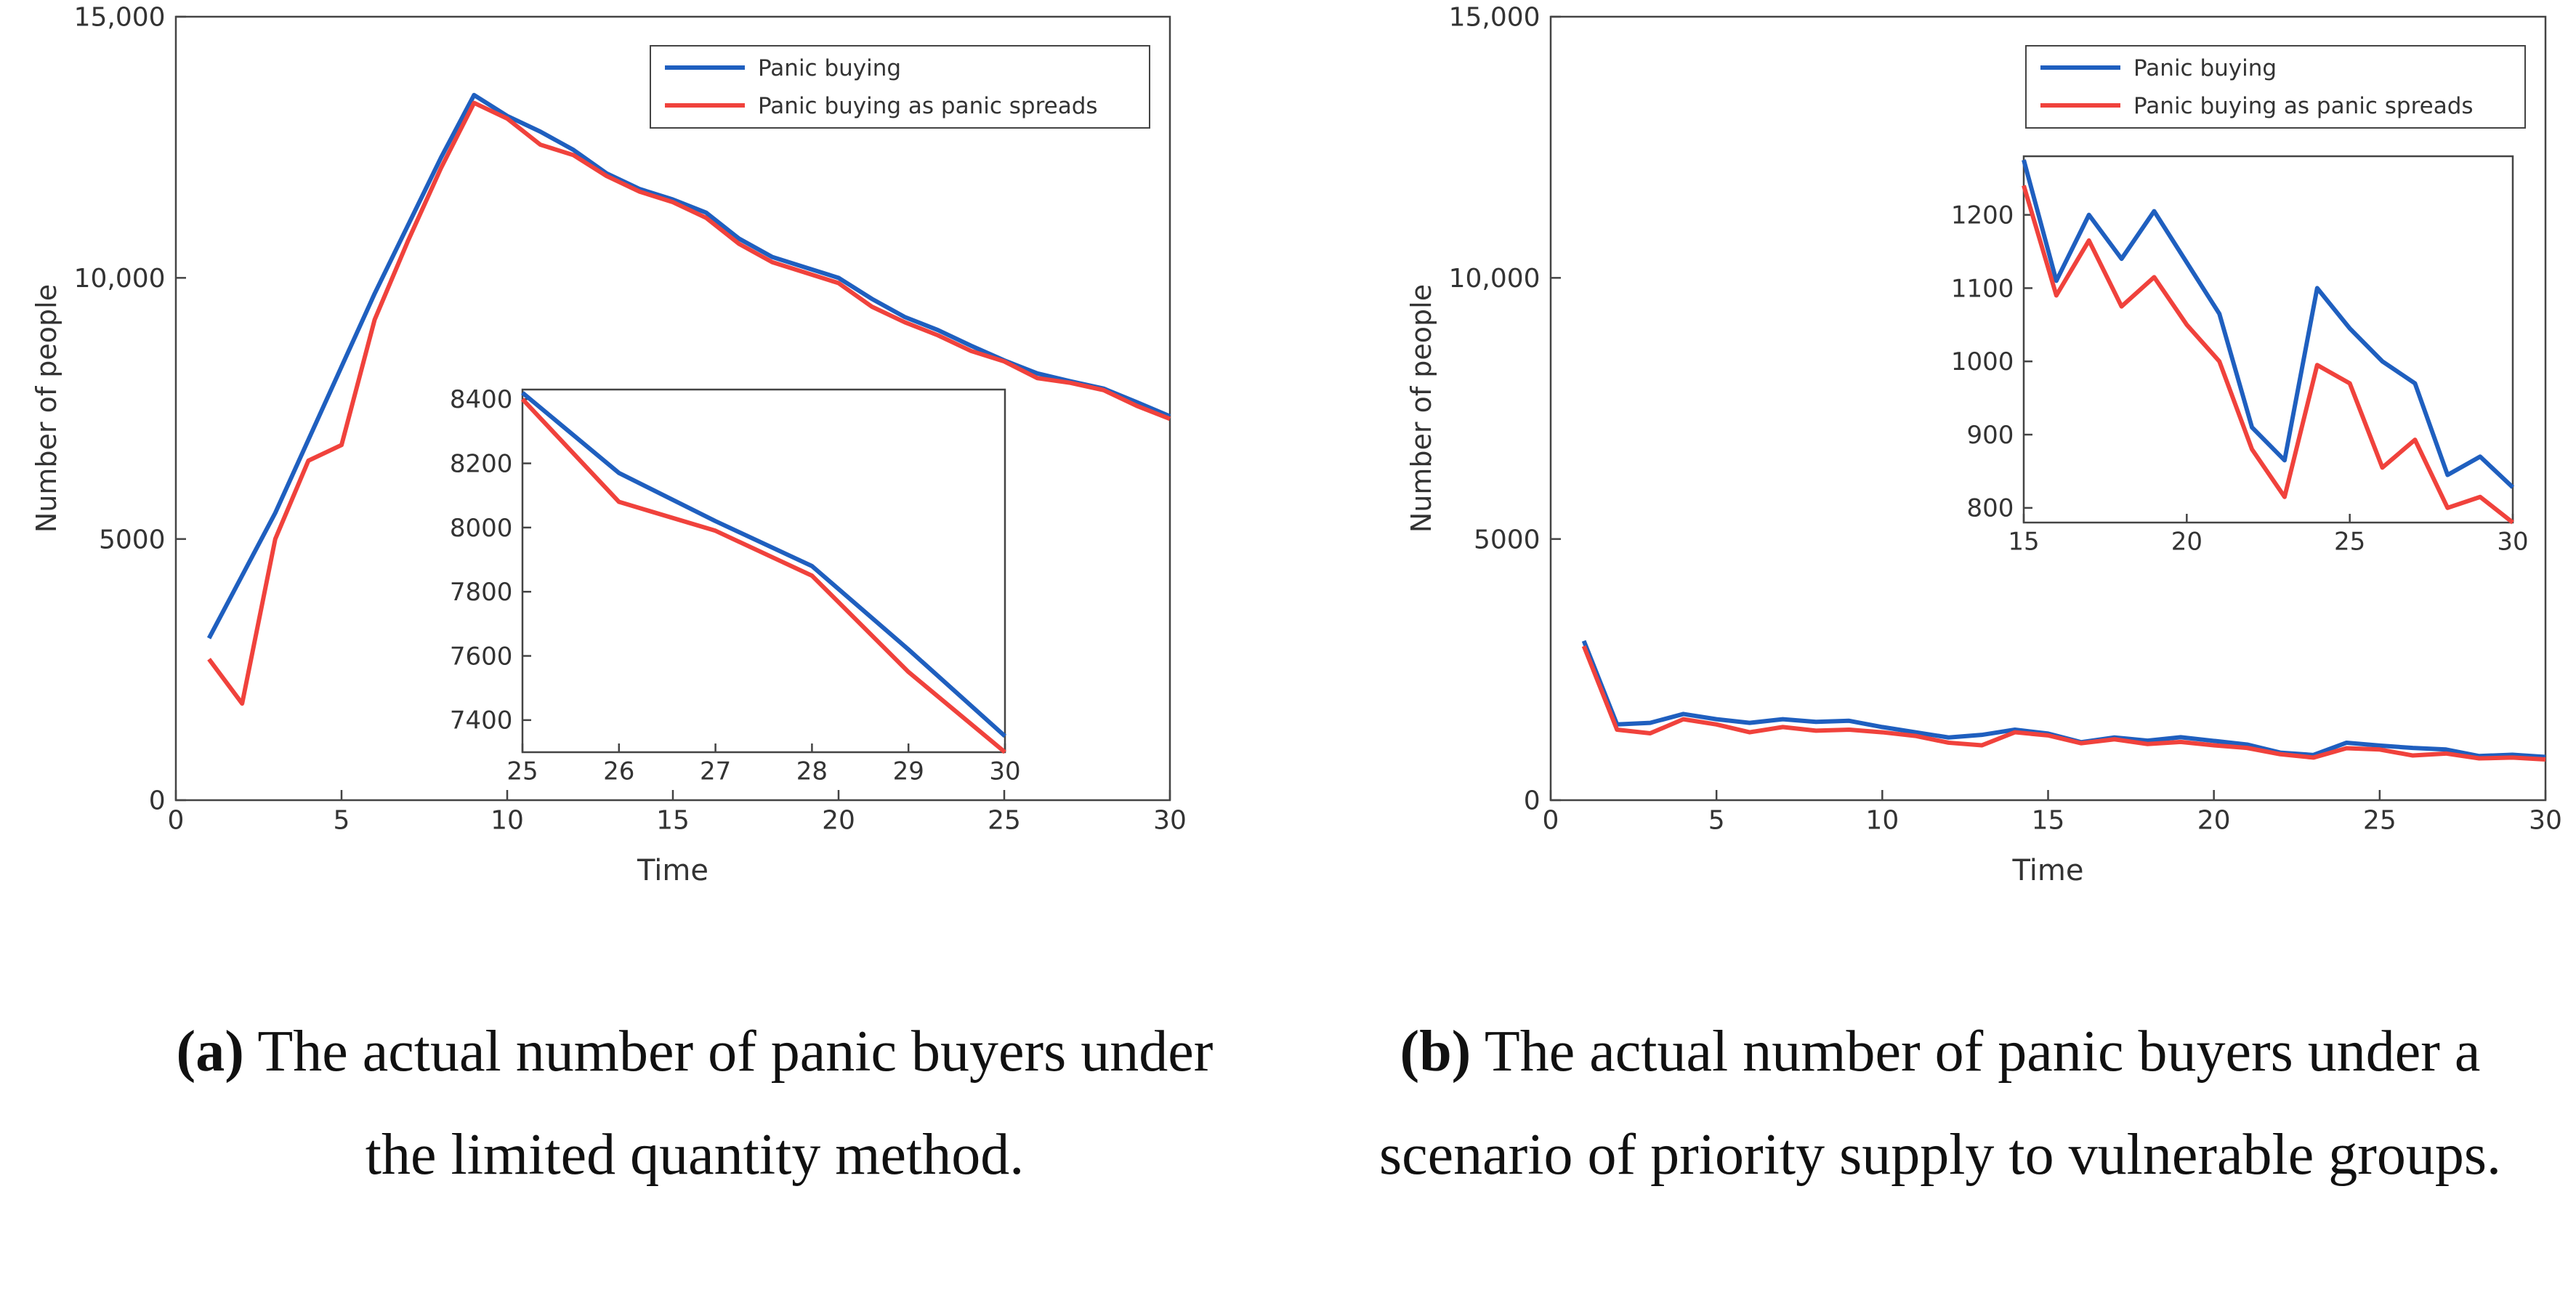 The width and height of the screenshot is (2576, 1298). What do you see at coordinates (210, 1052) in the screenshot?
I see `caption-label: (a)` at bounding box center [210, 1052].